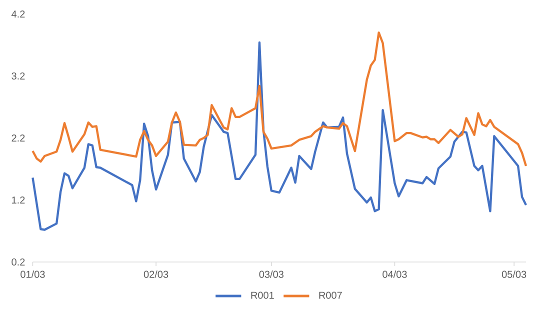 The width and height of the screenshot is (554, 311). What do you see at coordinates (262, 295) in the screenshot?
I see `legend-label: R001` at bounding box center [262, 295].